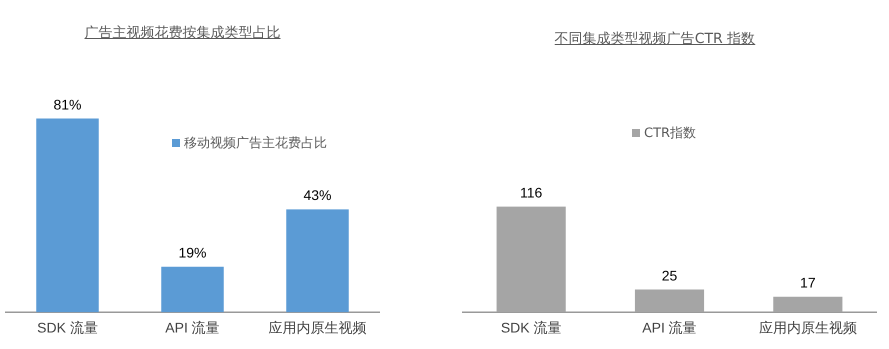  I want to click on data-label: 19%, so click(192, 252).